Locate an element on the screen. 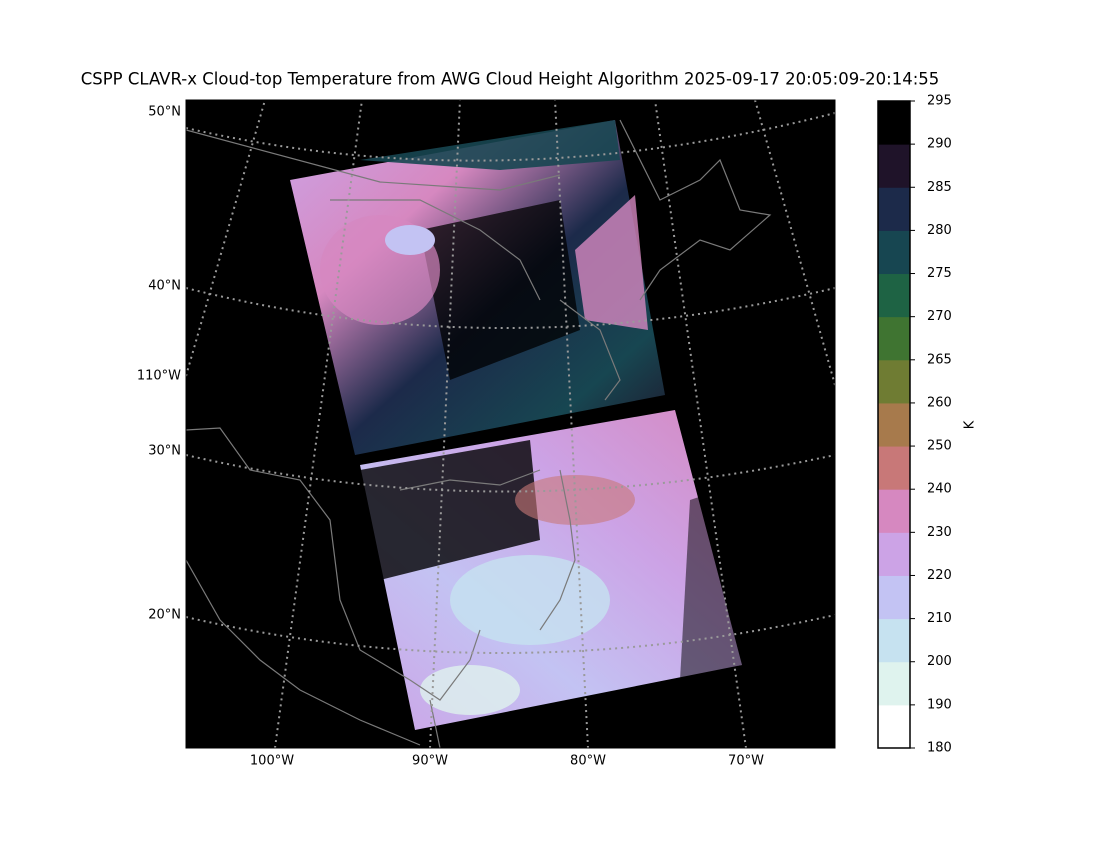 This screenshot has width=1120, height=844. colorbar-label: K is located at coordinates (970, 424).